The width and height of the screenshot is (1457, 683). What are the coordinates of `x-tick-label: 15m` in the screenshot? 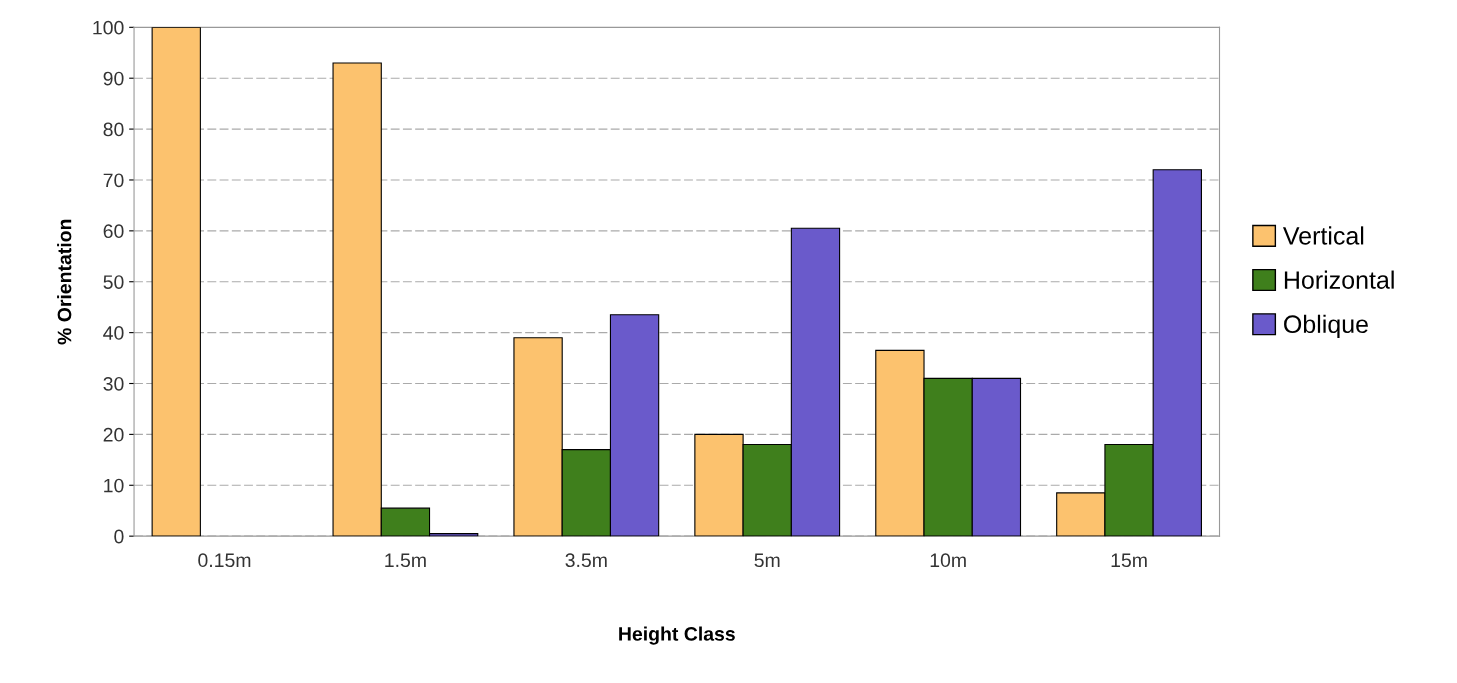 It's located at (1129, 560).